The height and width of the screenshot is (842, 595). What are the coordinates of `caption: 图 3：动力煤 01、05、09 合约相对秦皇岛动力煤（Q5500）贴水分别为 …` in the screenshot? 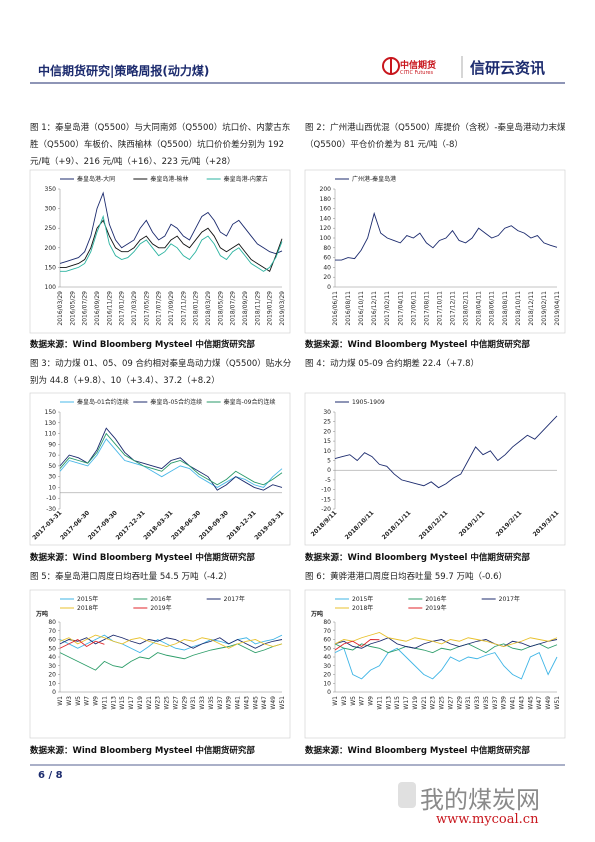 It's located at (161, 372).